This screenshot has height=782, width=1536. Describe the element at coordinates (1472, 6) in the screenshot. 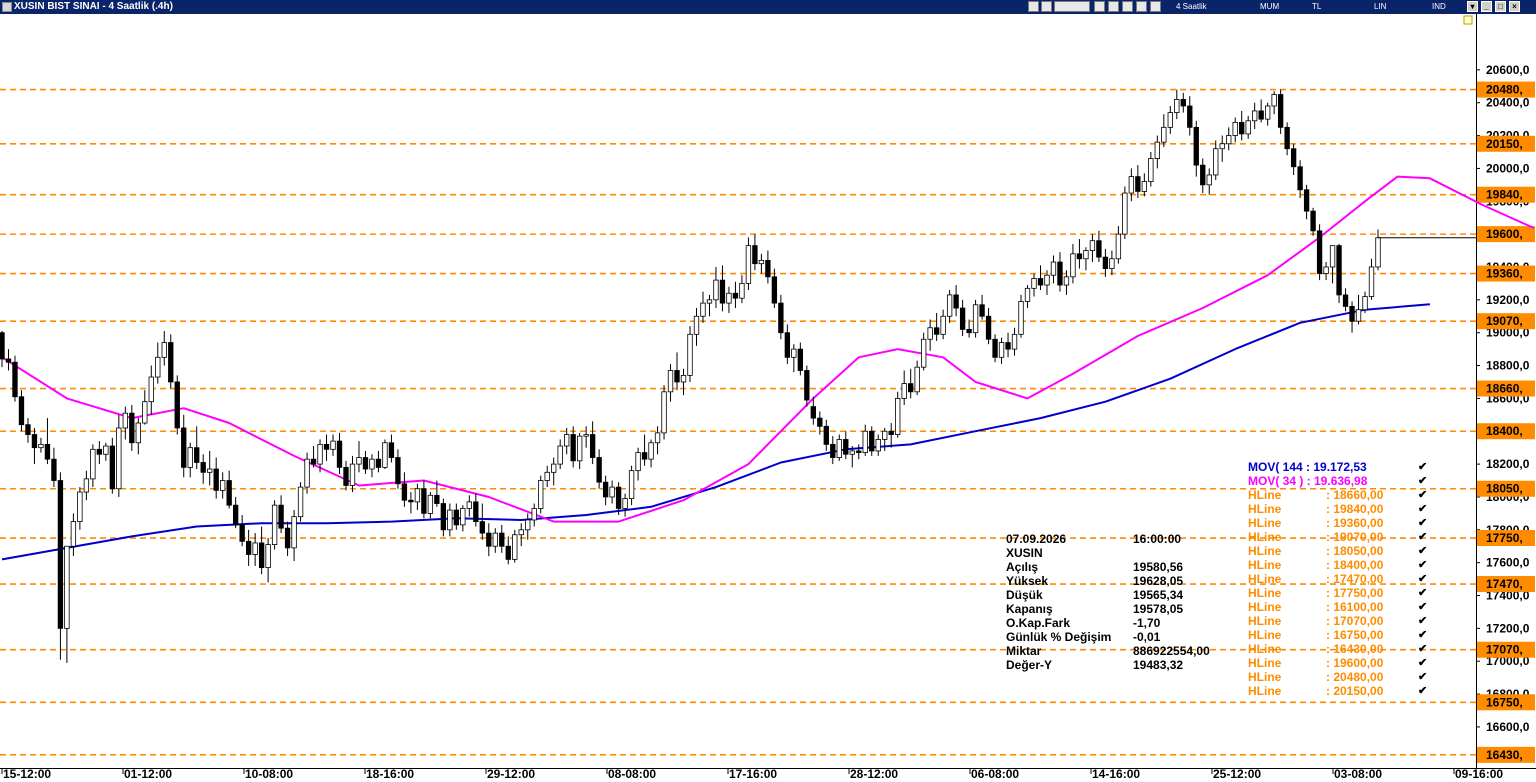

I see `settings-window-button: ▾` at that location.